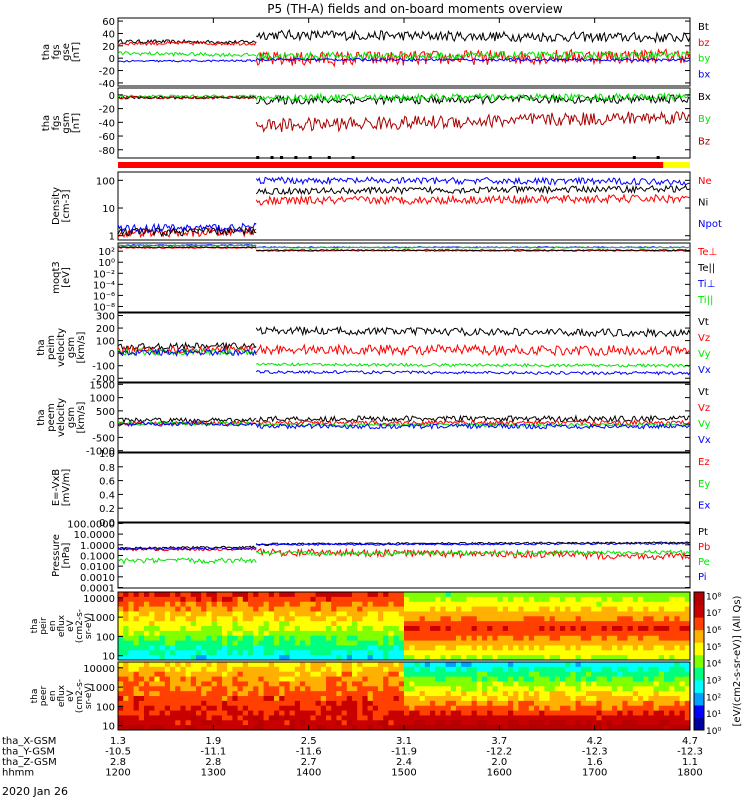 This screenshot has height=800, width=750. I want to click on x-row-label: tha_Y-GSM, so click(28, 752).